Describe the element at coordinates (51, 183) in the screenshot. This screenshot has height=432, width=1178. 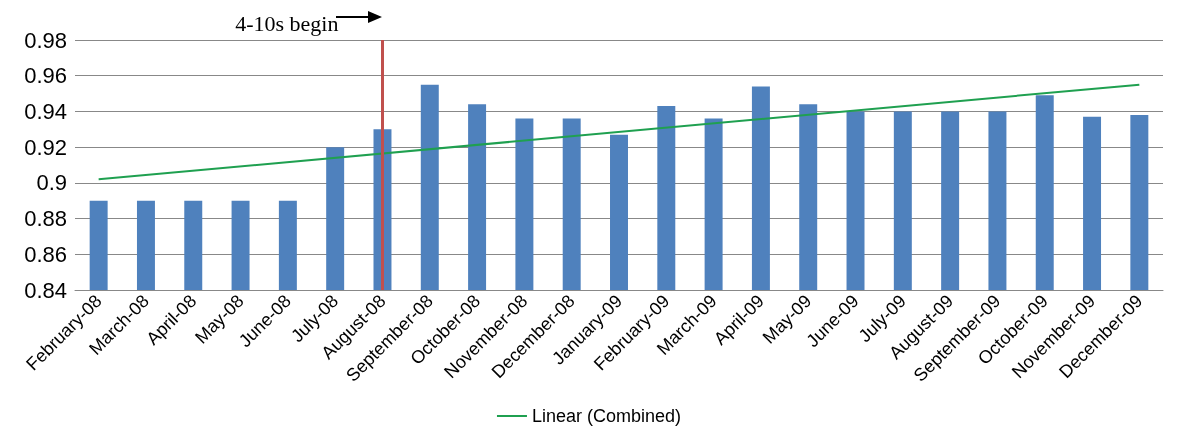
I see `y-tick-label: 0.9` at that location.